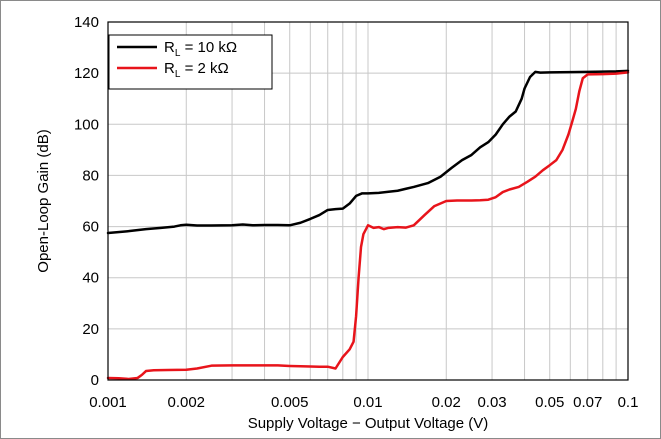 The image size is (661, 439). What do you see at coordinates (90, 278) in the screenshot?
I see `y-tick-label: 40` at bounding box center [90, 278].